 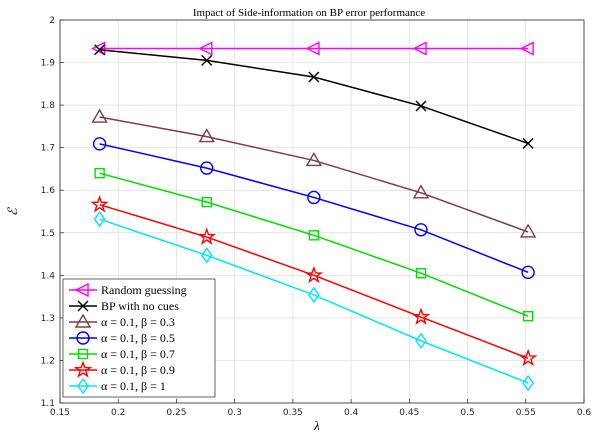 I want to click on legend-label: α = 0.1, β = 1, so click(x=133, y=386).